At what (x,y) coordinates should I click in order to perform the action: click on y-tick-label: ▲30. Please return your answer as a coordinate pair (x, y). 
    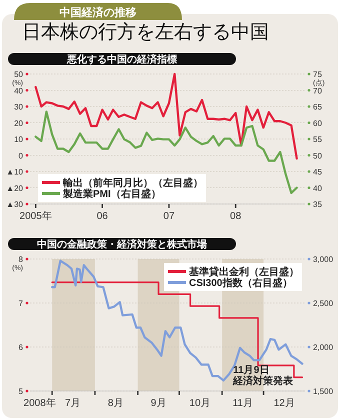
    Looking at the image, I should click on (15, 204).